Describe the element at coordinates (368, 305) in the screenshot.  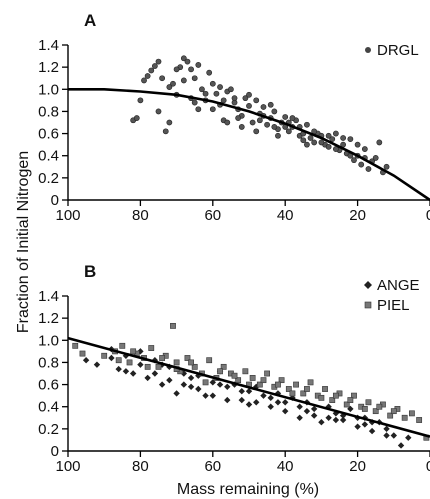
I see `panel-b-legend-marker-piel` at that location.